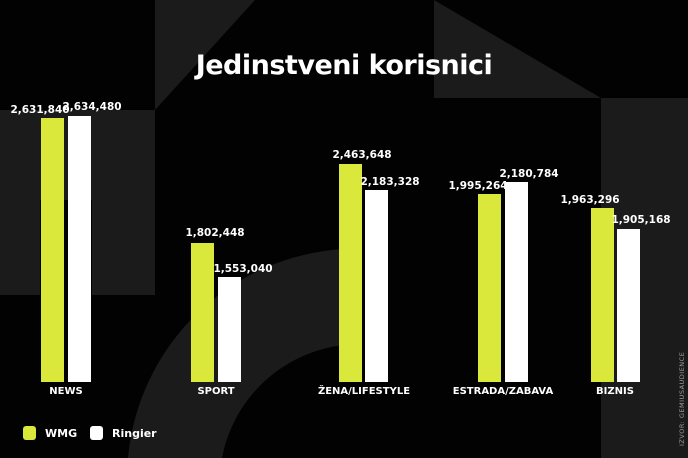 The image size is (688, 458). Describe the element at coordinates (503, 391) in the screenshot. I see `category-label: ESTRADA/ZABAVA` at that location.